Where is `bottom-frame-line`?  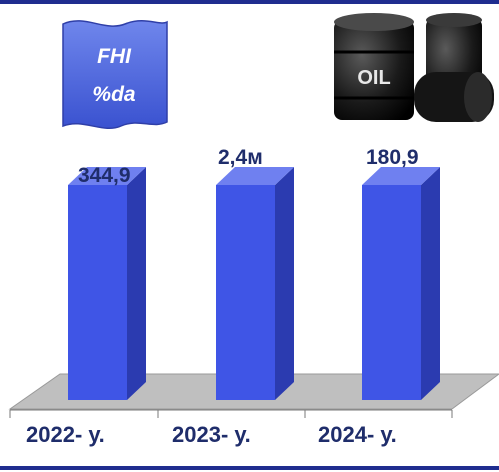
bottom-frame-line is located at coordinates (249, 468).